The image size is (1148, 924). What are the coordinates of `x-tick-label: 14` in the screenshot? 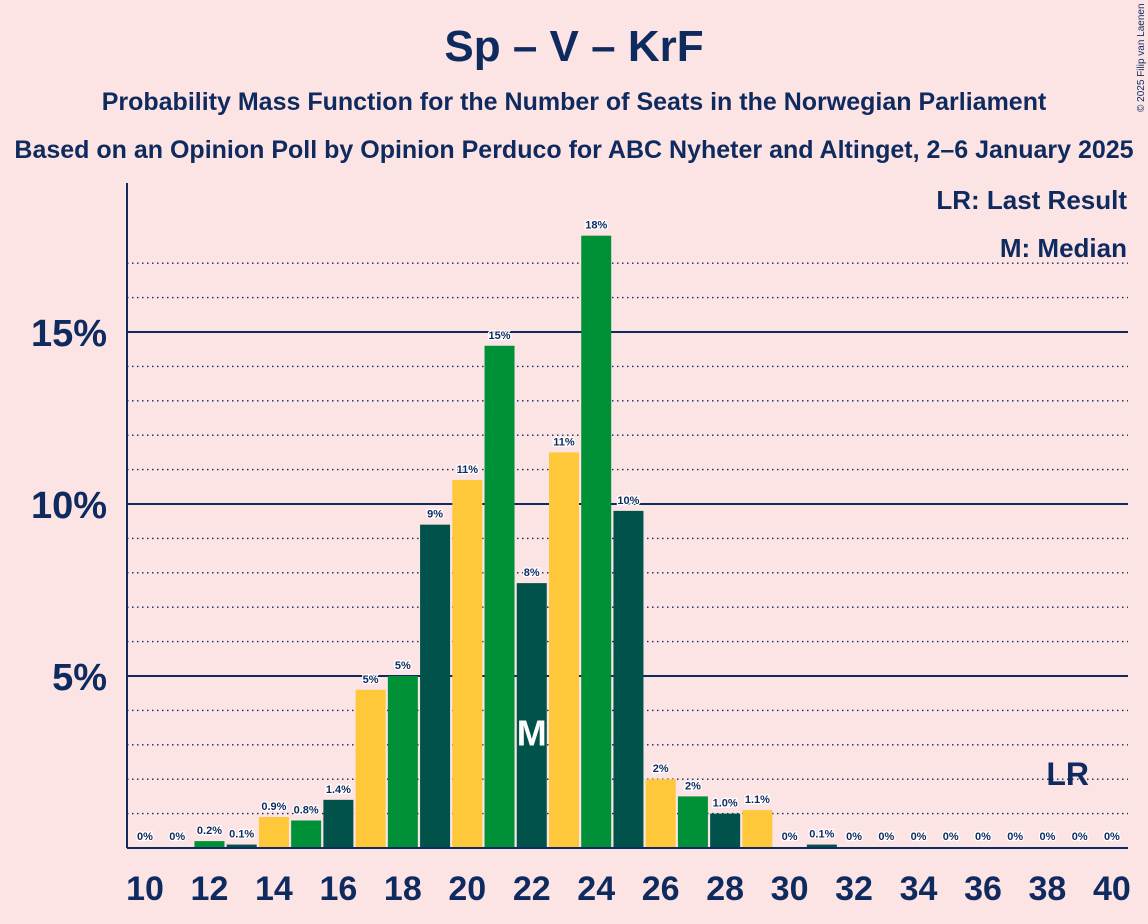 It's located at (274, 889).